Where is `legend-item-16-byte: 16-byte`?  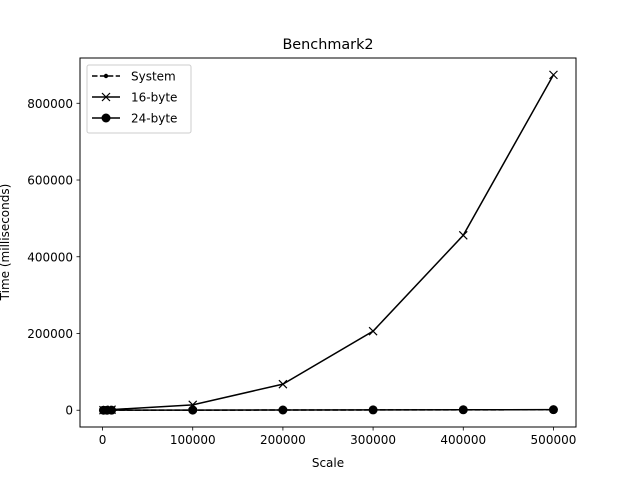
legend-item-16-byte: 16-byte is located at coordinates (134, 98).